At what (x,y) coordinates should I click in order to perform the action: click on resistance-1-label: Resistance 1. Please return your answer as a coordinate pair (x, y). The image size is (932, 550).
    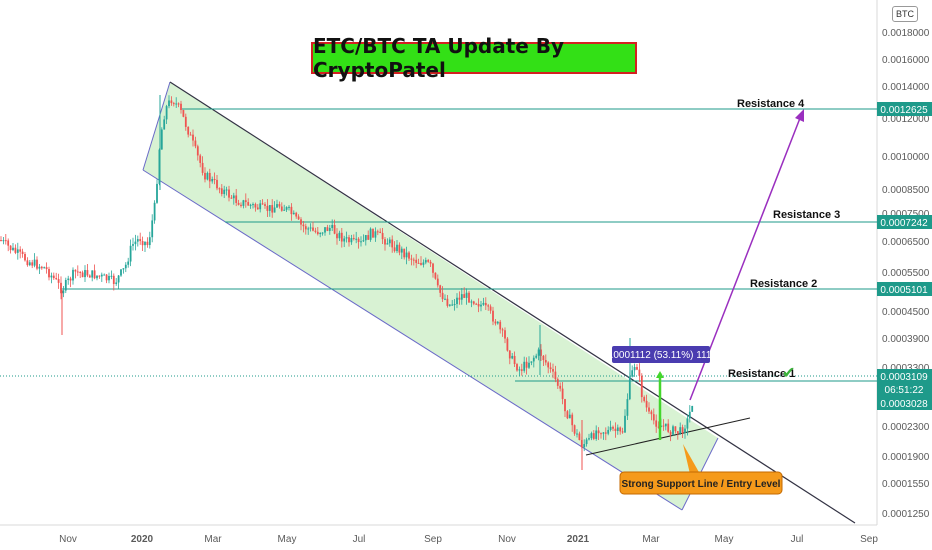
    Looking at the image, I should click on (761, 374).